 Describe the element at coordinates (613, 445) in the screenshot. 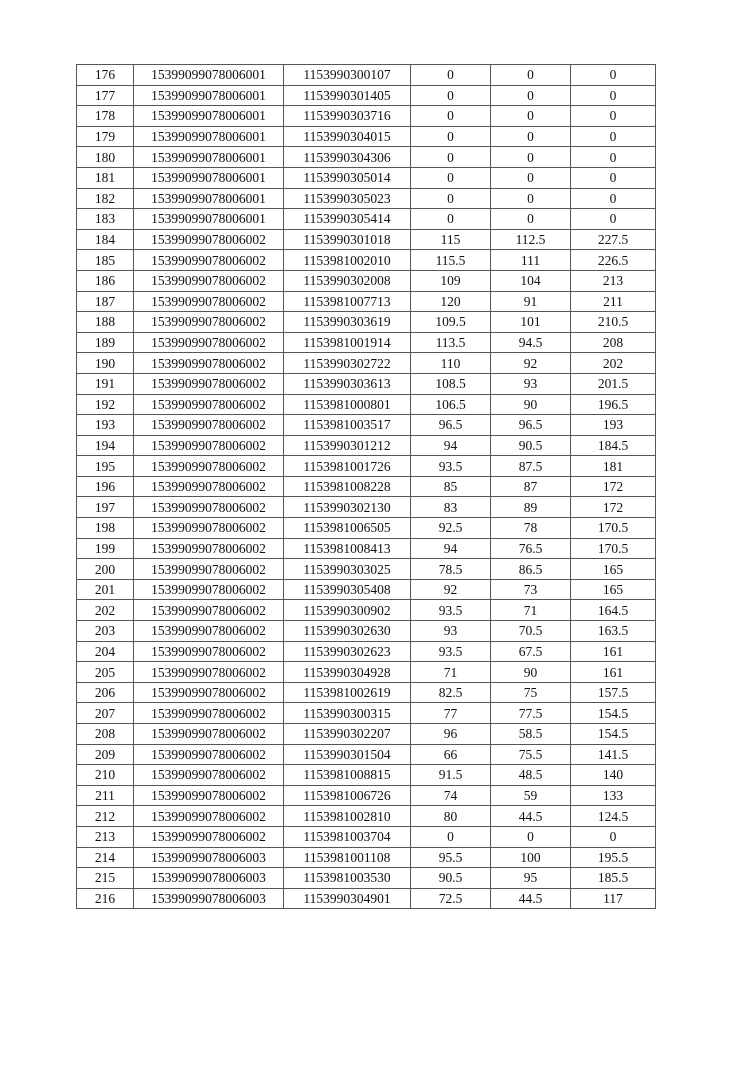

I see `total-cell: 184.5` at that location.